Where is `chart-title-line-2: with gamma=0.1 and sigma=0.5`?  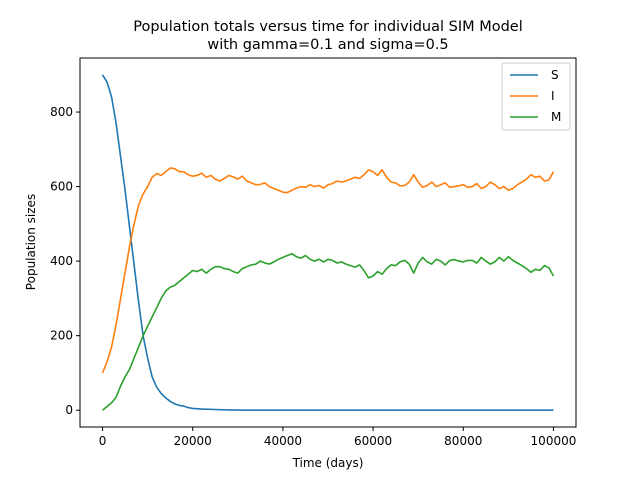 chart-title-line-2: with gamma=0.1 and sigma=0.5 is located at coordinates (327, 45).